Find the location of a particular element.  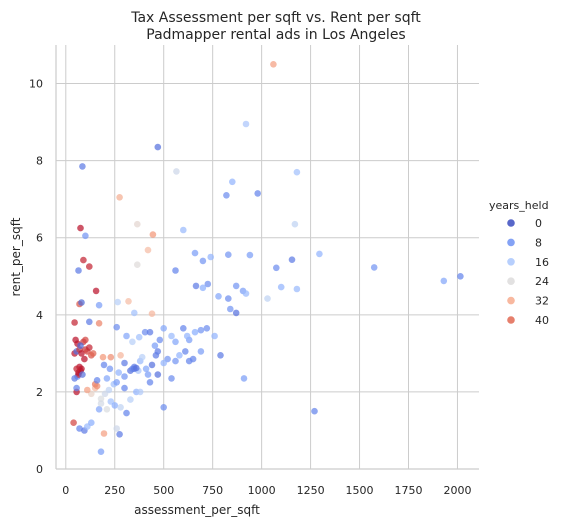

y-tick-label: 6 is located at coordinates (39, 238).